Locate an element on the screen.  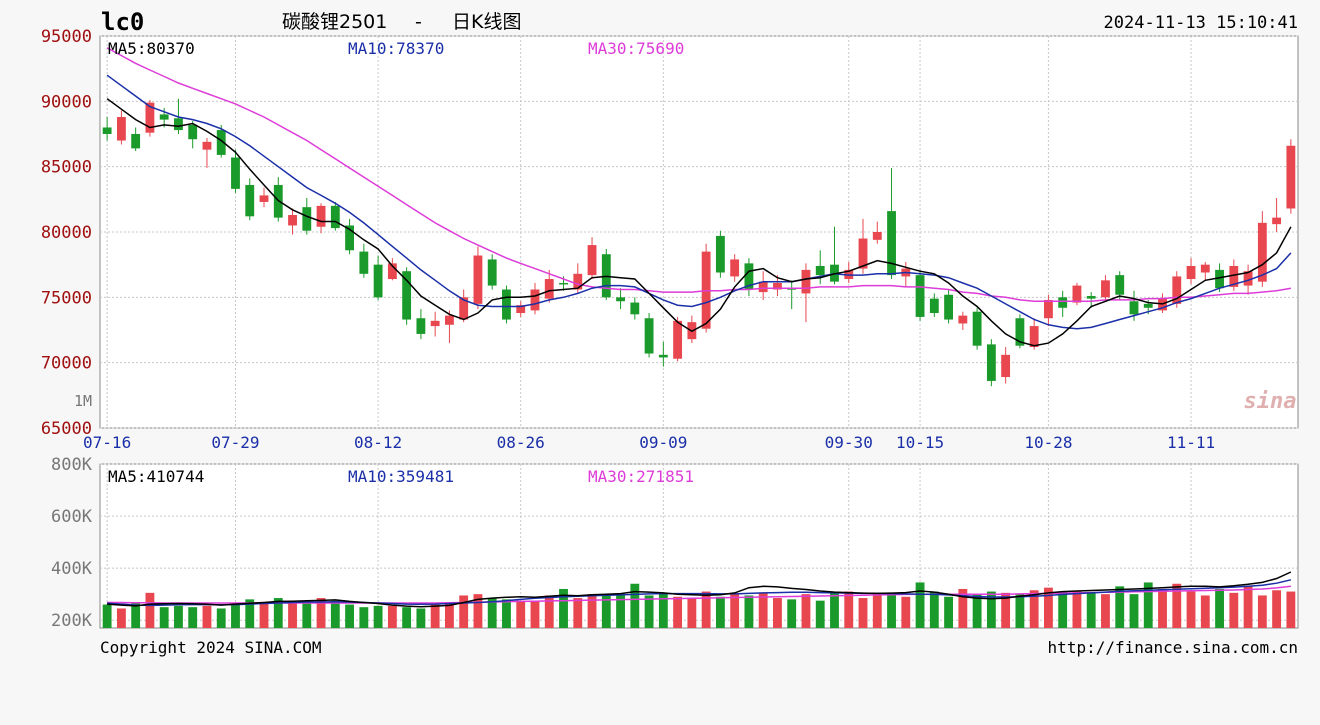
source-url: http://finance.sina.com.cn is located at coordinates (1173, 647).